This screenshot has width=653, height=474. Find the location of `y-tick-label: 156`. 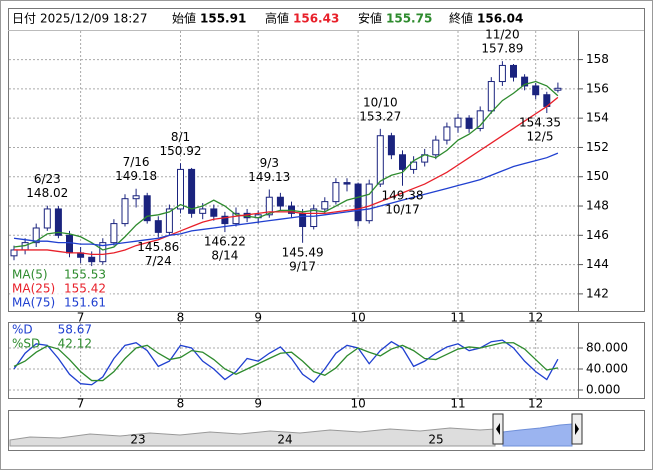

y-tick-label: 156 is located at coordinates (597, 88).